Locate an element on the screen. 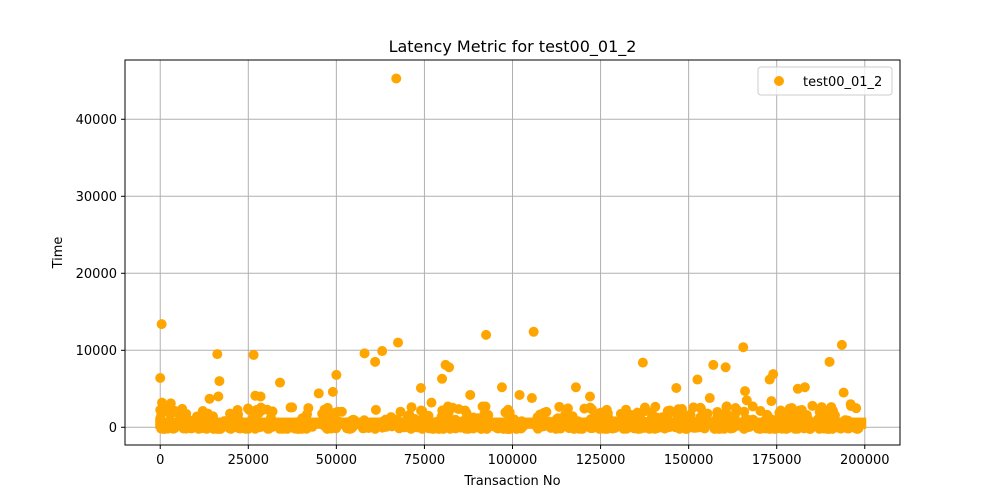  legend: test00_01_2 is located at coordinates (825, 81).